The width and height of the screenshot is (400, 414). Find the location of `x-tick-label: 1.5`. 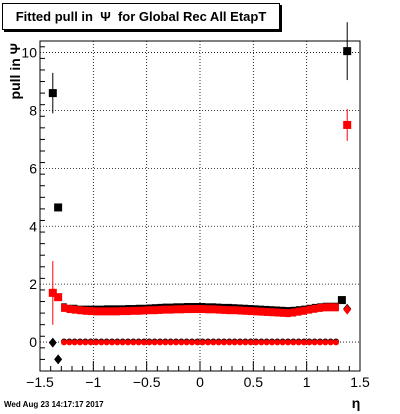

x-tick-label: 1.5 is located at coordinates (360, 382).